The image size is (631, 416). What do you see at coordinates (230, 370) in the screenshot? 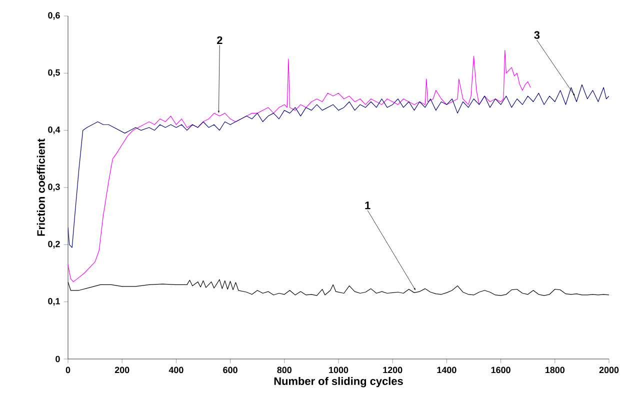
I see `x-tick-label: 600` at bounding box center [230, 370].